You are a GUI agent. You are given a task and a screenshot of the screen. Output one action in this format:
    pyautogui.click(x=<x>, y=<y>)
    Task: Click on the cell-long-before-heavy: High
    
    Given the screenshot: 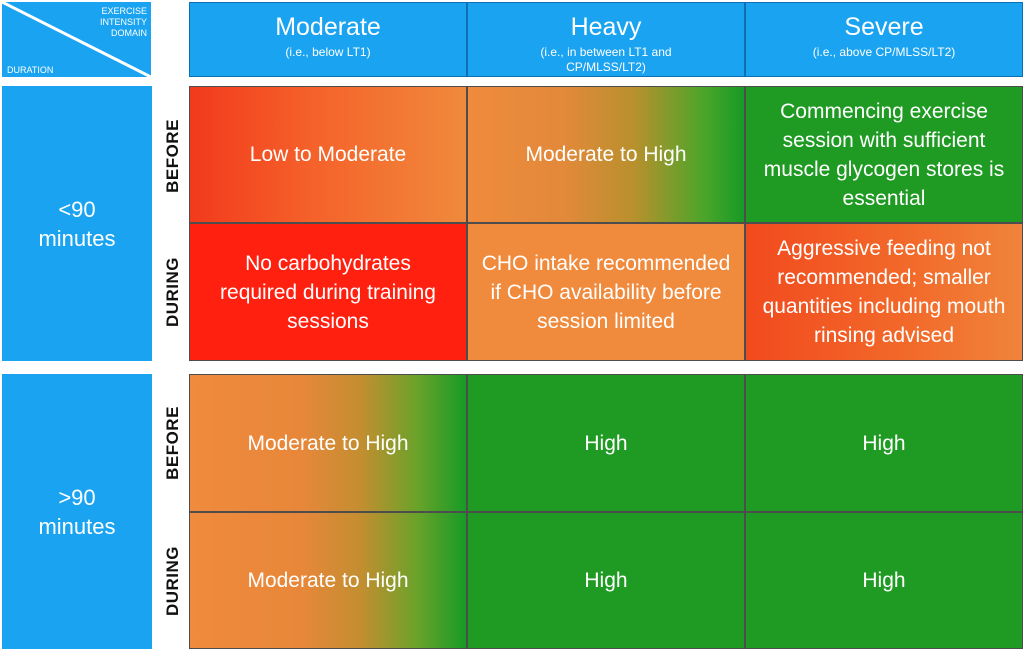 What is the action you would take?
    pyautogui.click(x=606, y=443)
    